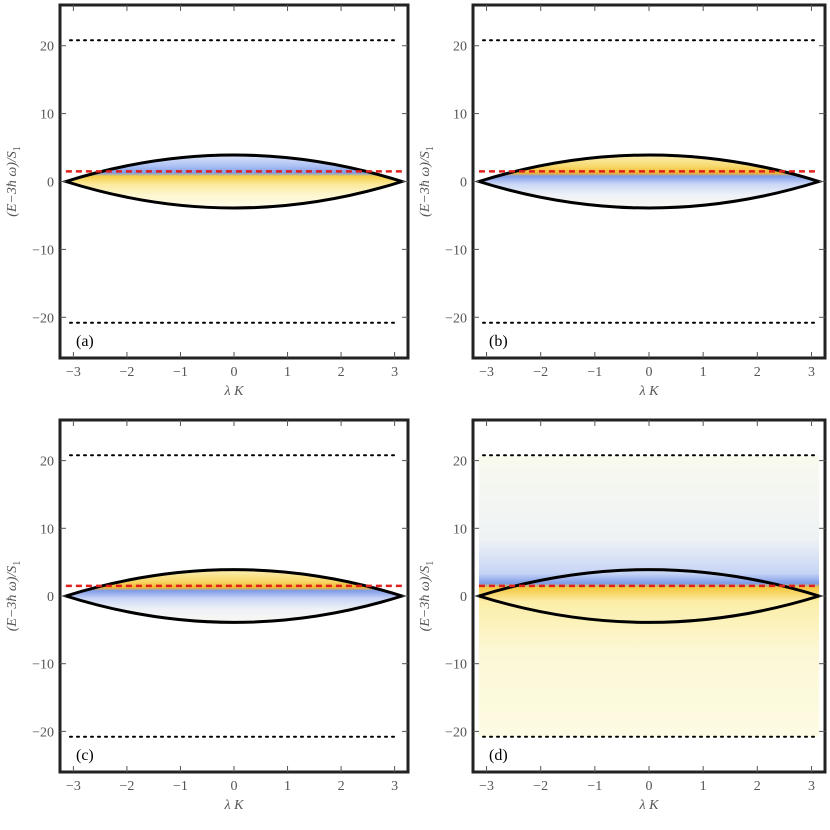 The image size is (830, 830). Describe the element at coordinates (85, 341) in the screenshot. I see `panel-label: (a)` at that location.